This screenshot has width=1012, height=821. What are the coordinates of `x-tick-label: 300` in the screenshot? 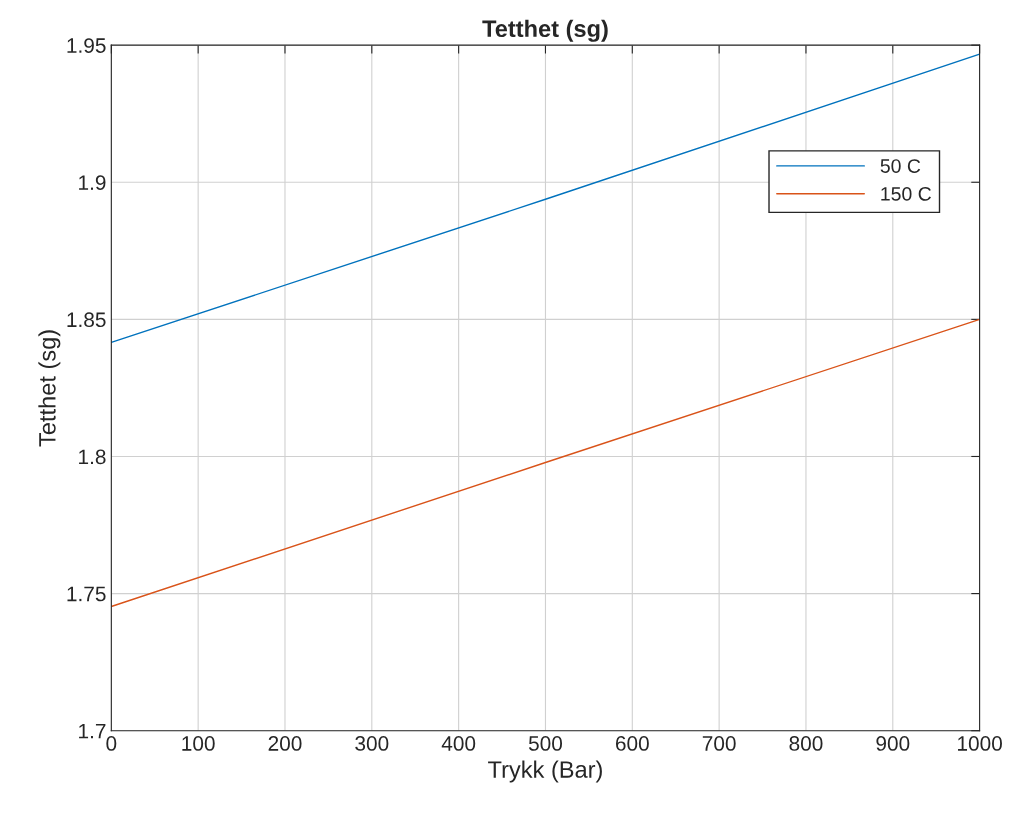 It's located at (372, 743).